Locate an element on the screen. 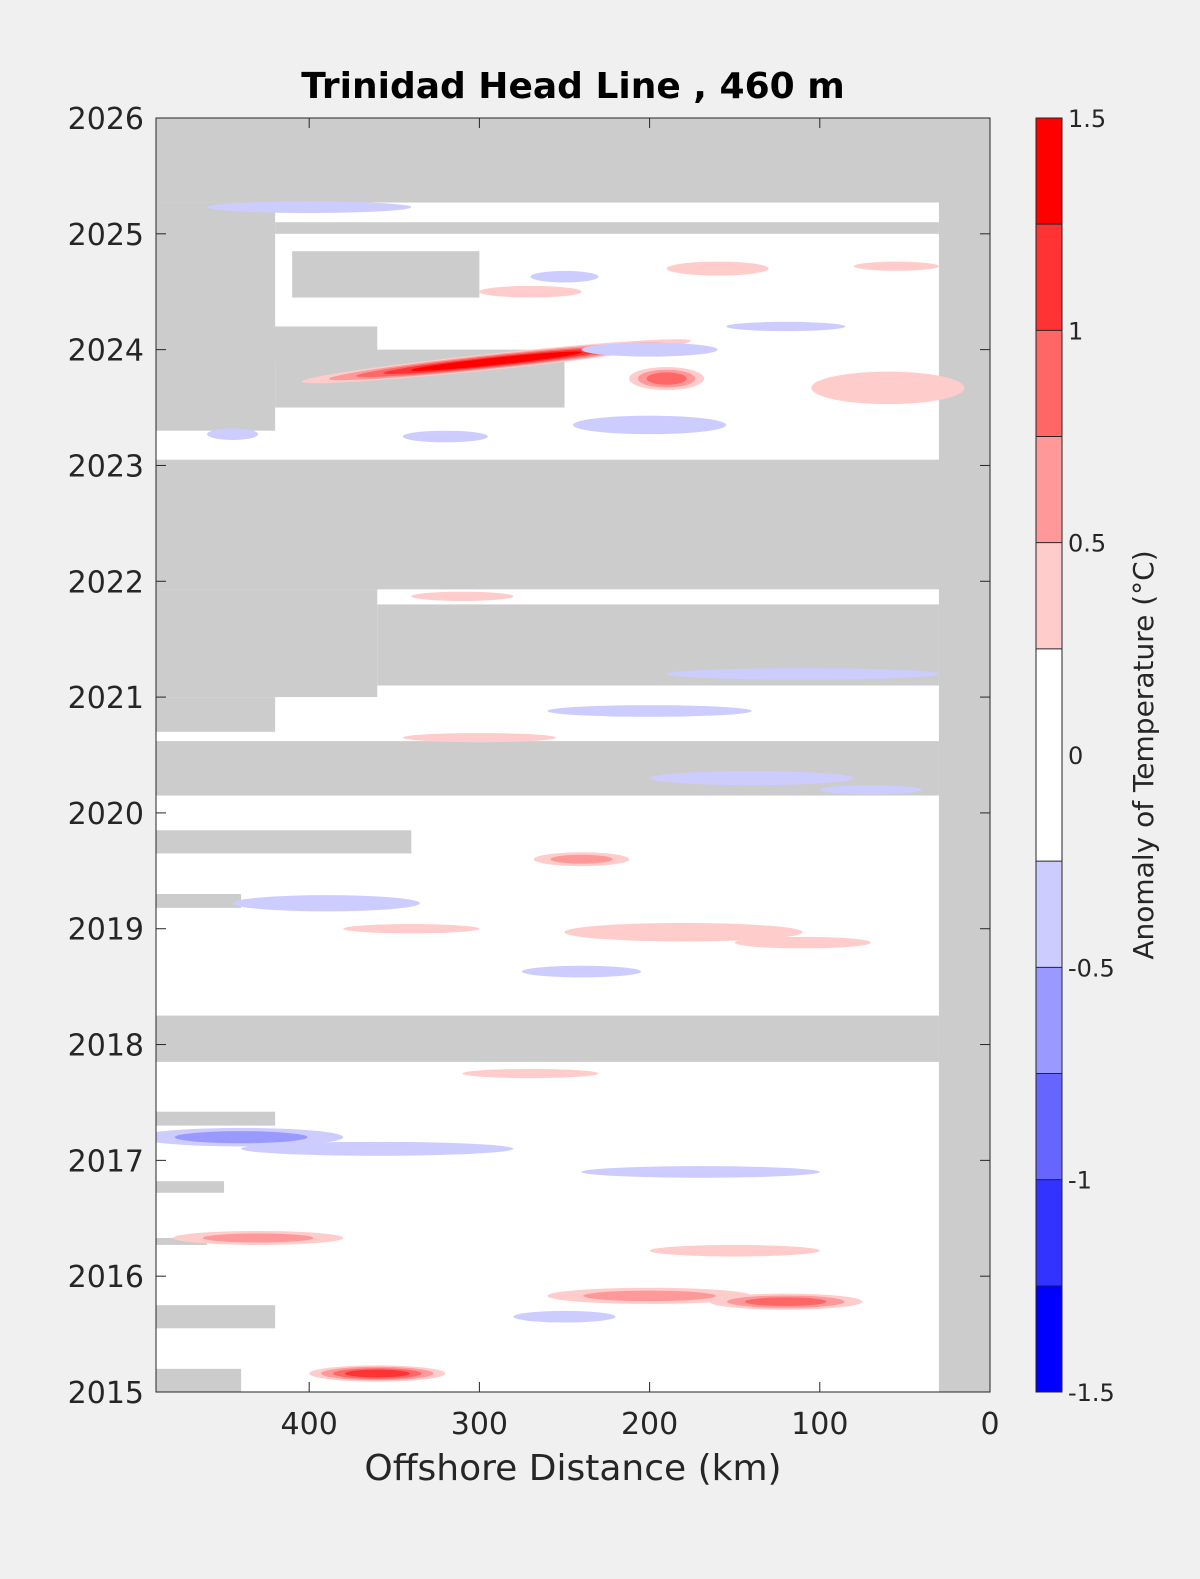 The image size is (1200, 1579). colorbar-tick-label: 1 is located at coordinates (1075, 331).